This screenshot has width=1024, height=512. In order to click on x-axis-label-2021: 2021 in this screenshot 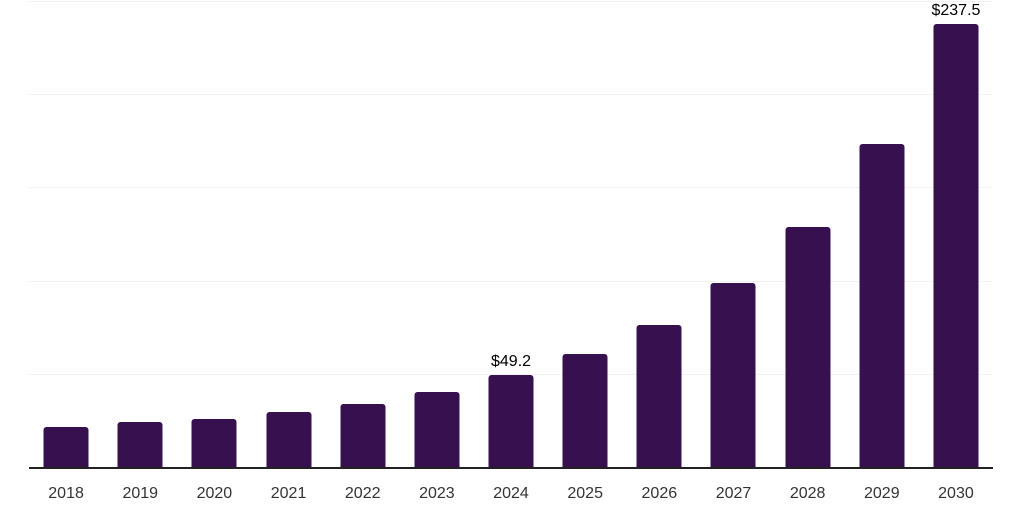, I will do `click(288, 493)`.